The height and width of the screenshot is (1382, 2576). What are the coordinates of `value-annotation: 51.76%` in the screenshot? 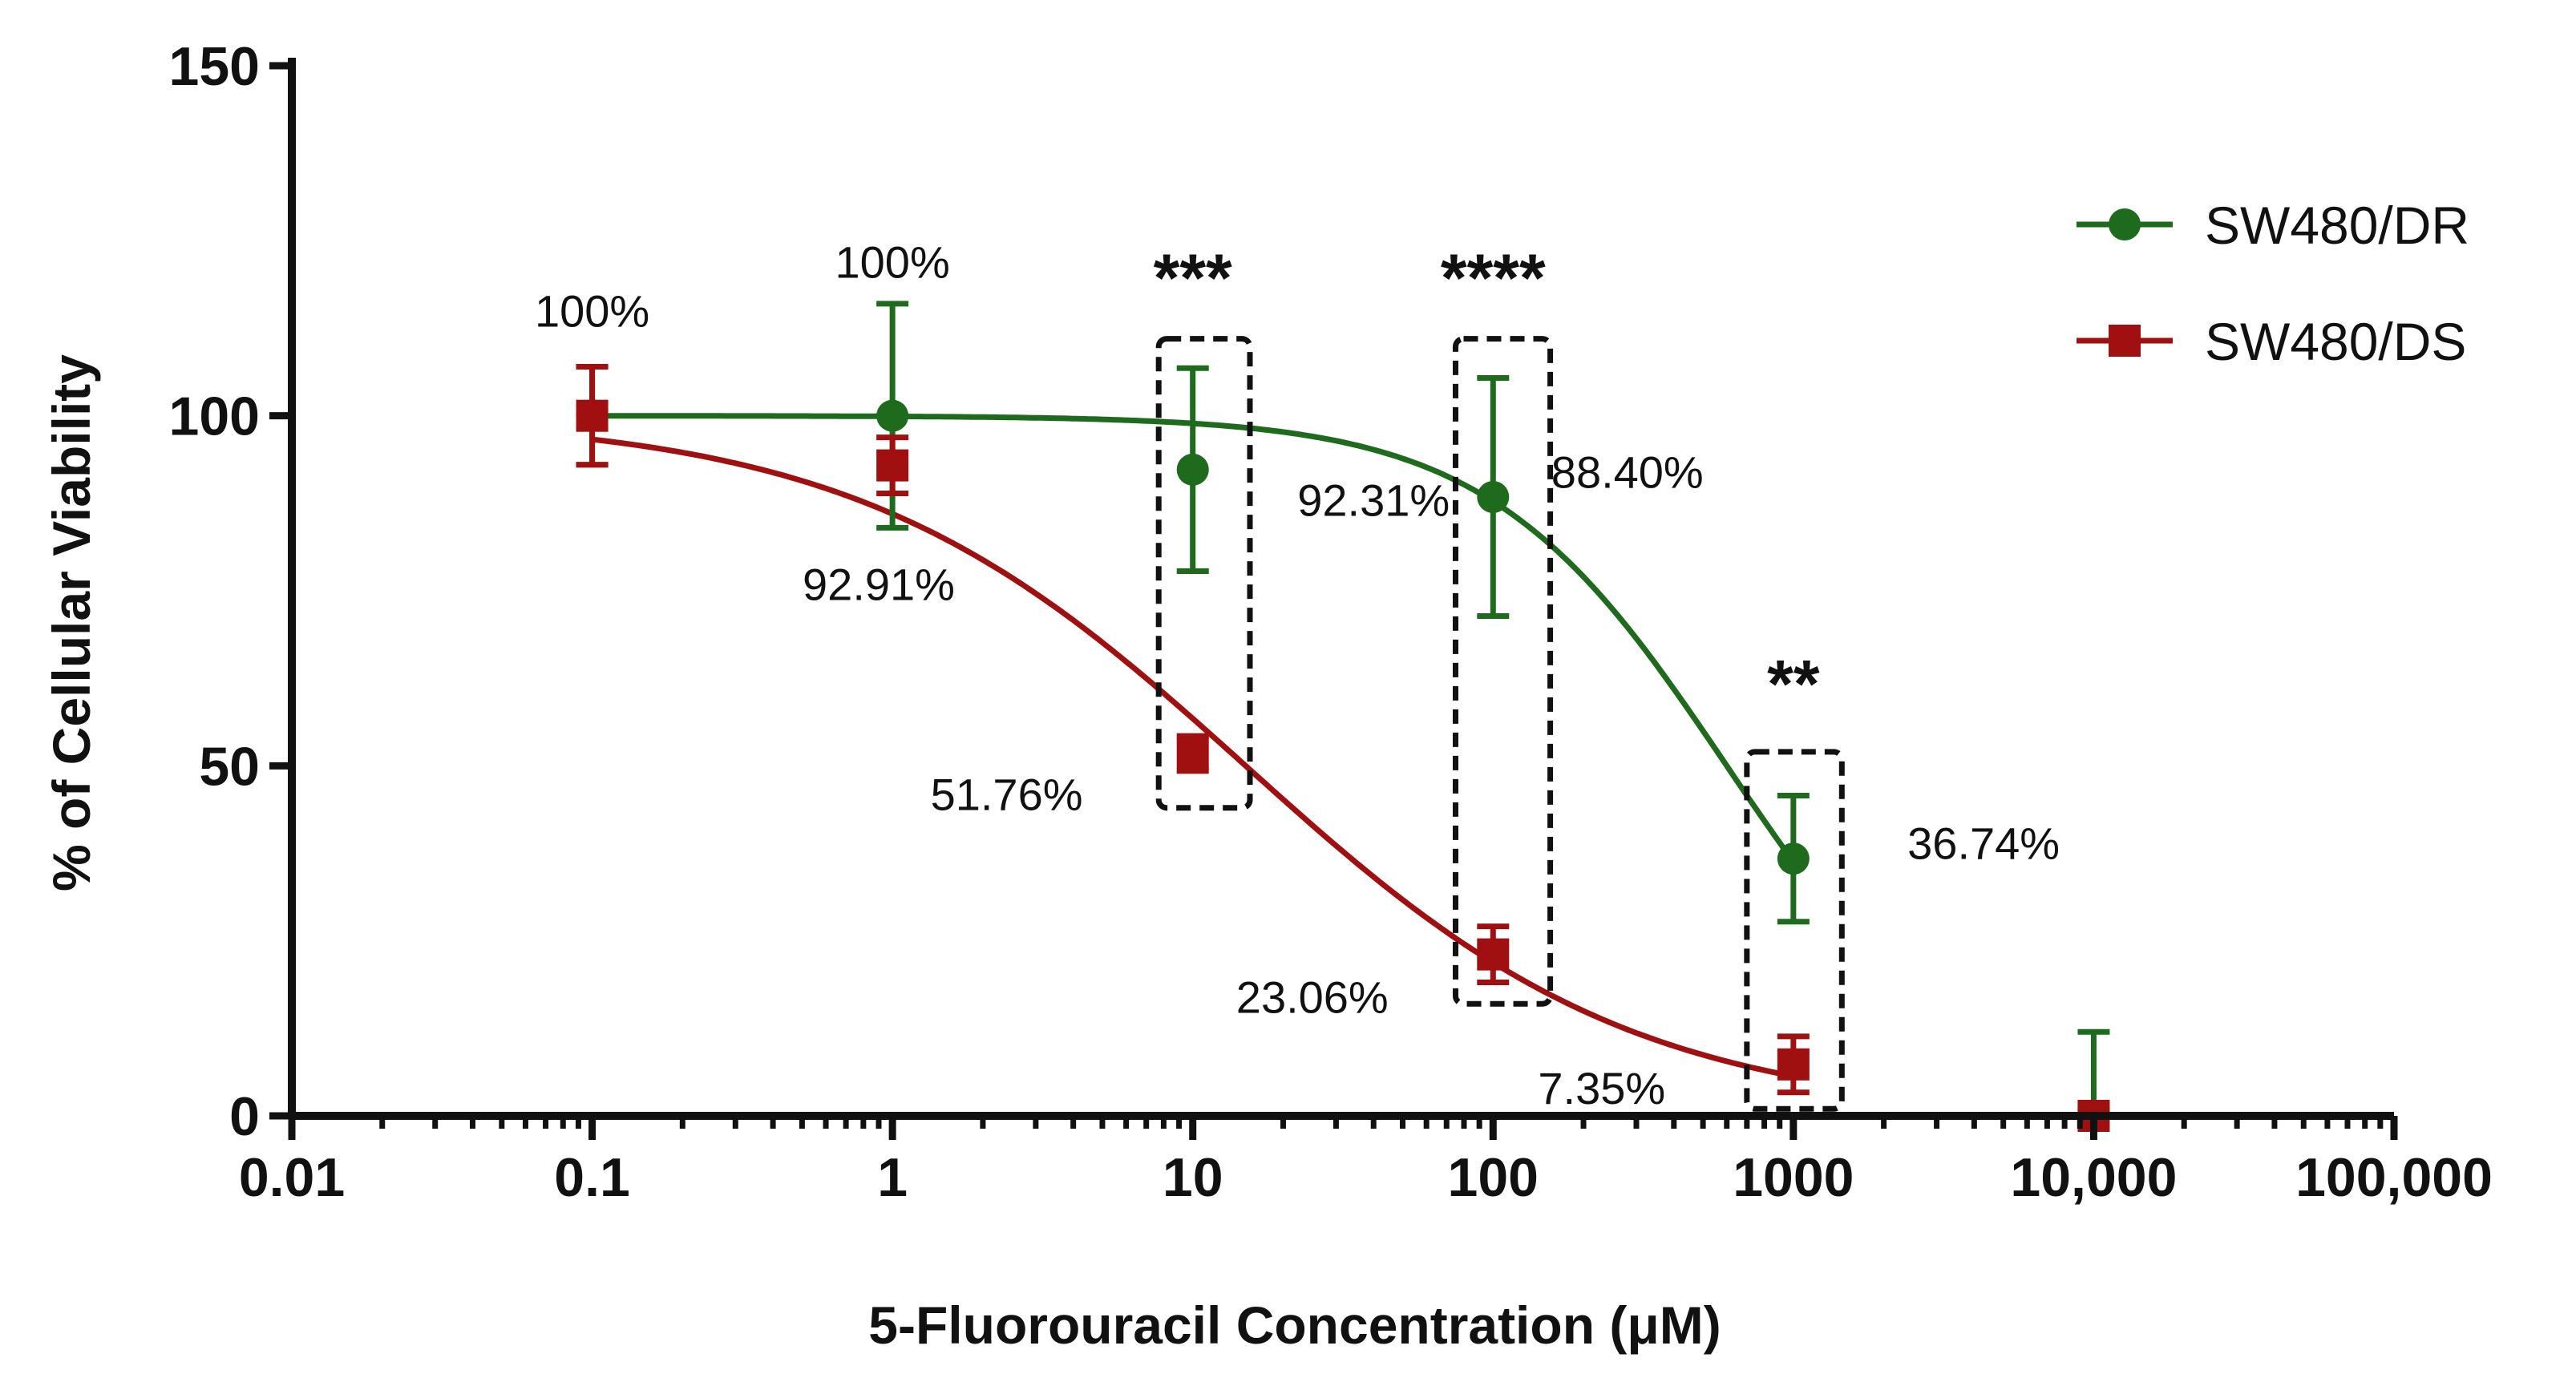 It's located at (1007, 794).